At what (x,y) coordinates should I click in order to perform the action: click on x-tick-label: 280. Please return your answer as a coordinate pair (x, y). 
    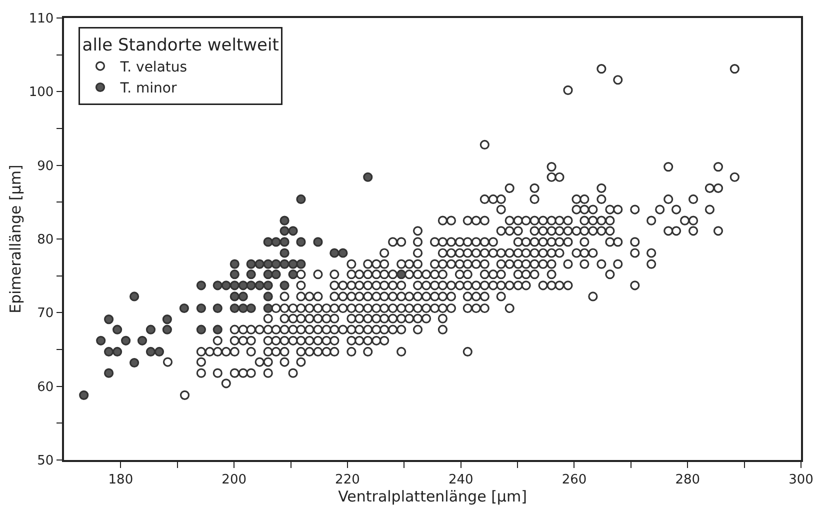
    Looking at the image, I should click on (687, 480).